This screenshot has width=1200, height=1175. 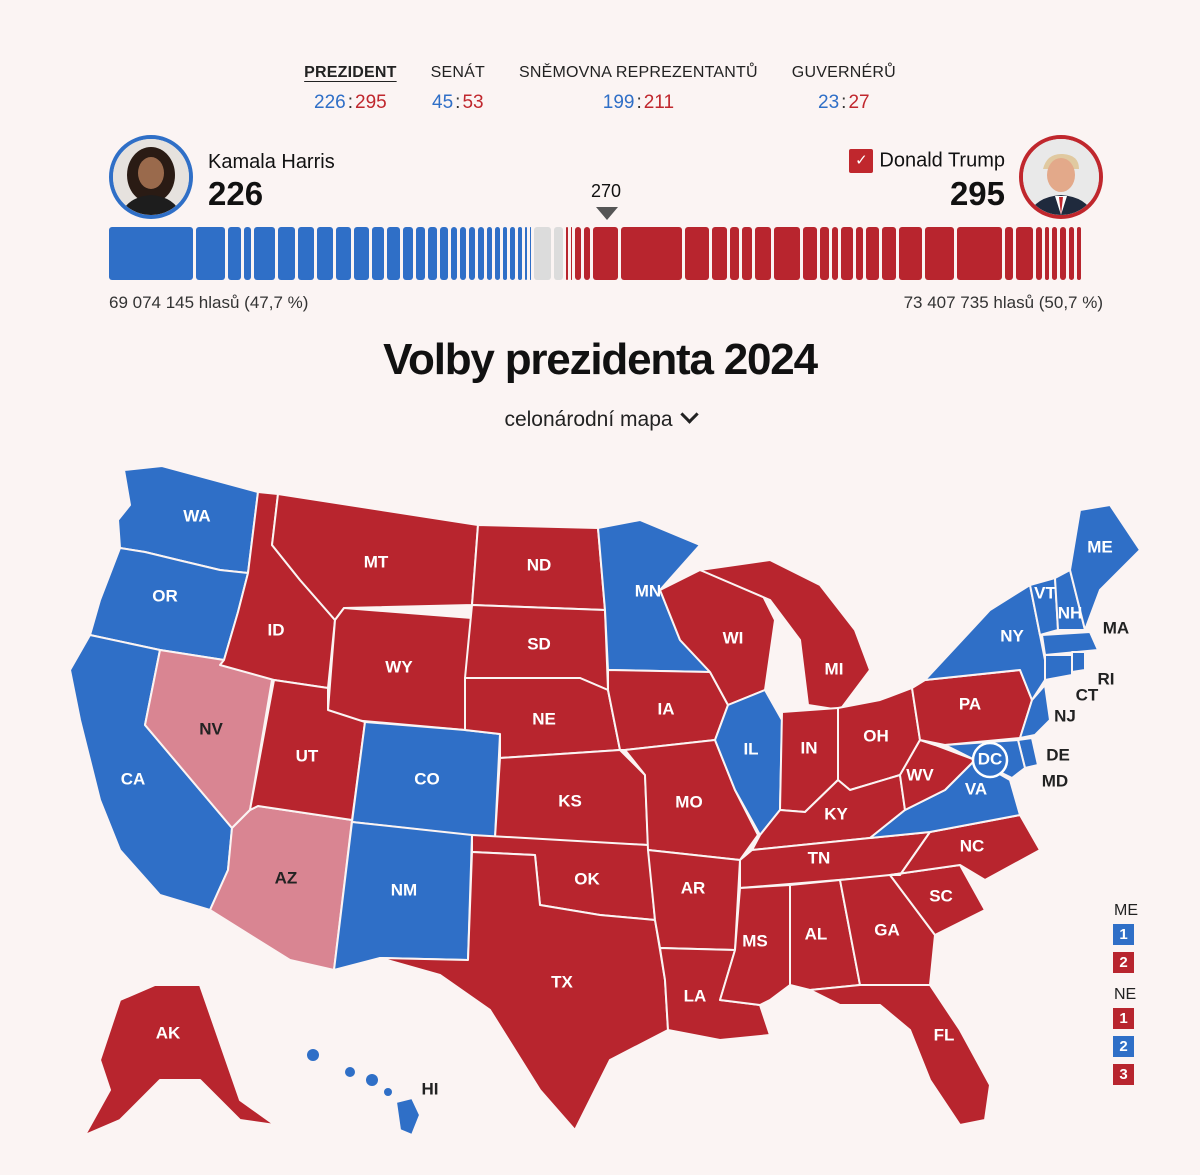 I want to click on winner-check-icon: ✓, so click(x=861, y=161).